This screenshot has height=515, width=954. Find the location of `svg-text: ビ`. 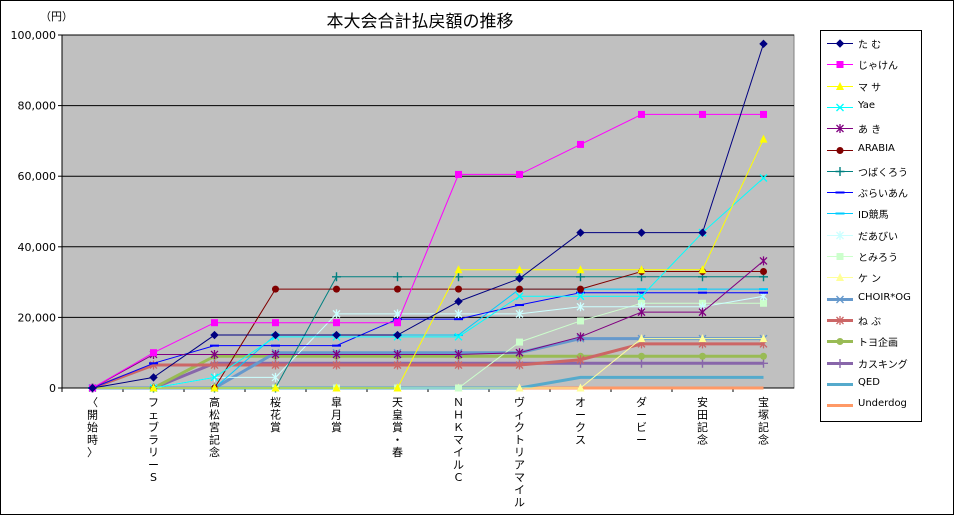

svg-text: ビ is located at coordinates (641, 427).